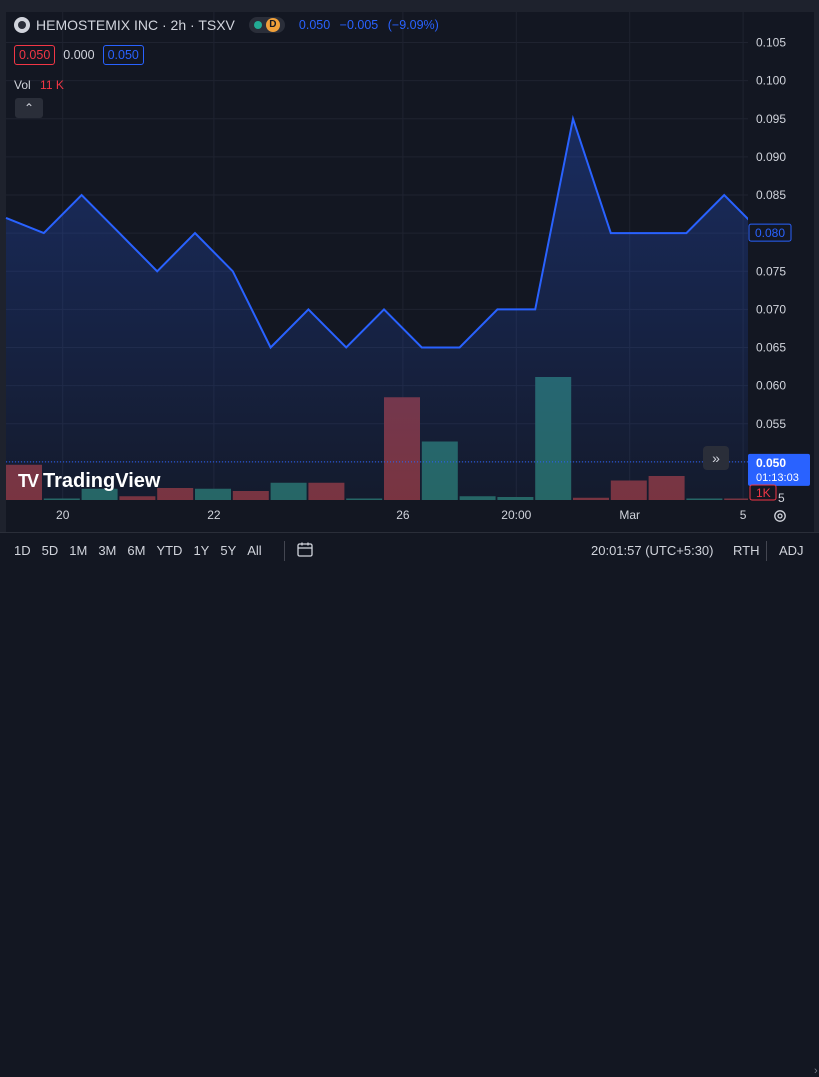 The height and width of the screenshot is (1077, 819). I want to click on volume-badge-text: 1K, so click(763, 493).